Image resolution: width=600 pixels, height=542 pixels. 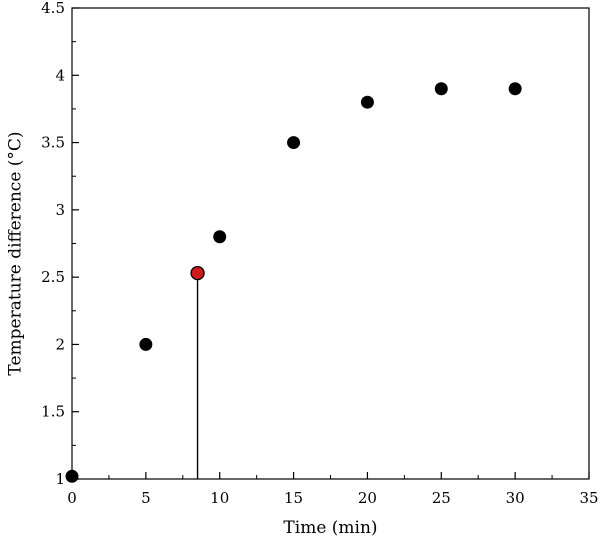 What do you see at coordinates (330, 528) in the screenshot?
I see `x-axis-title: Time (min)` at bounding box center [330, 528].